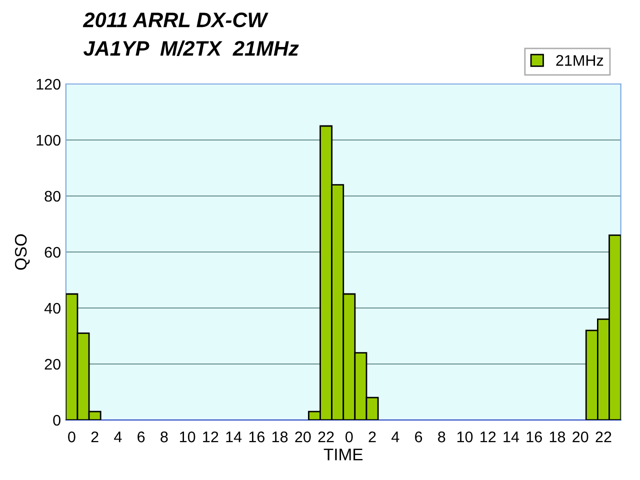 This screenshot has height=480, width=640. Describe the element at coordinates (190, 34) in the screenshot. I see `chart-title: 2011 ARRL DX-CW JA1YP M/2TX 21MHz` at that location.